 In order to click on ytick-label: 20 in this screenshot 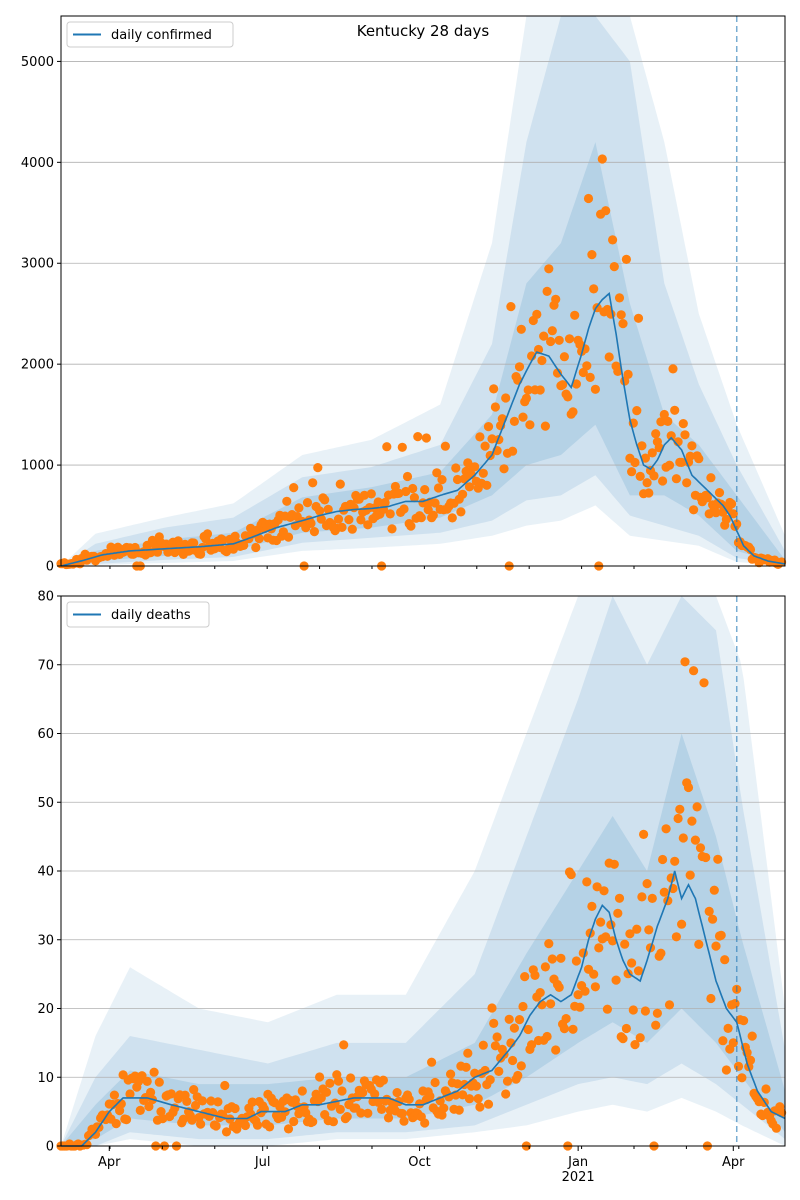, I will do `click(45, 1009)`.